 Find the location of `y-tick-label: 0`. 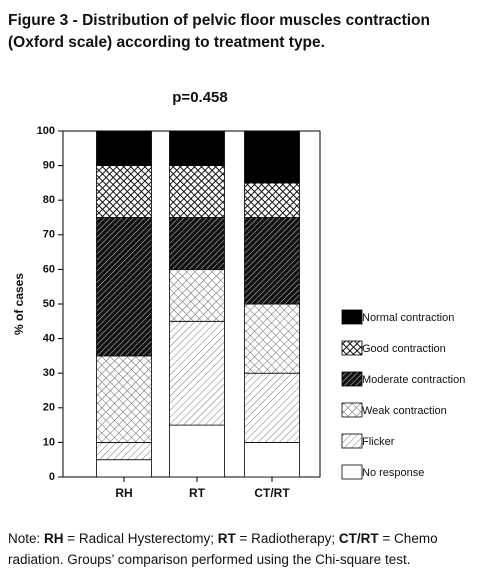

y-tick-label: 0 is located at coordinates (52, 477).